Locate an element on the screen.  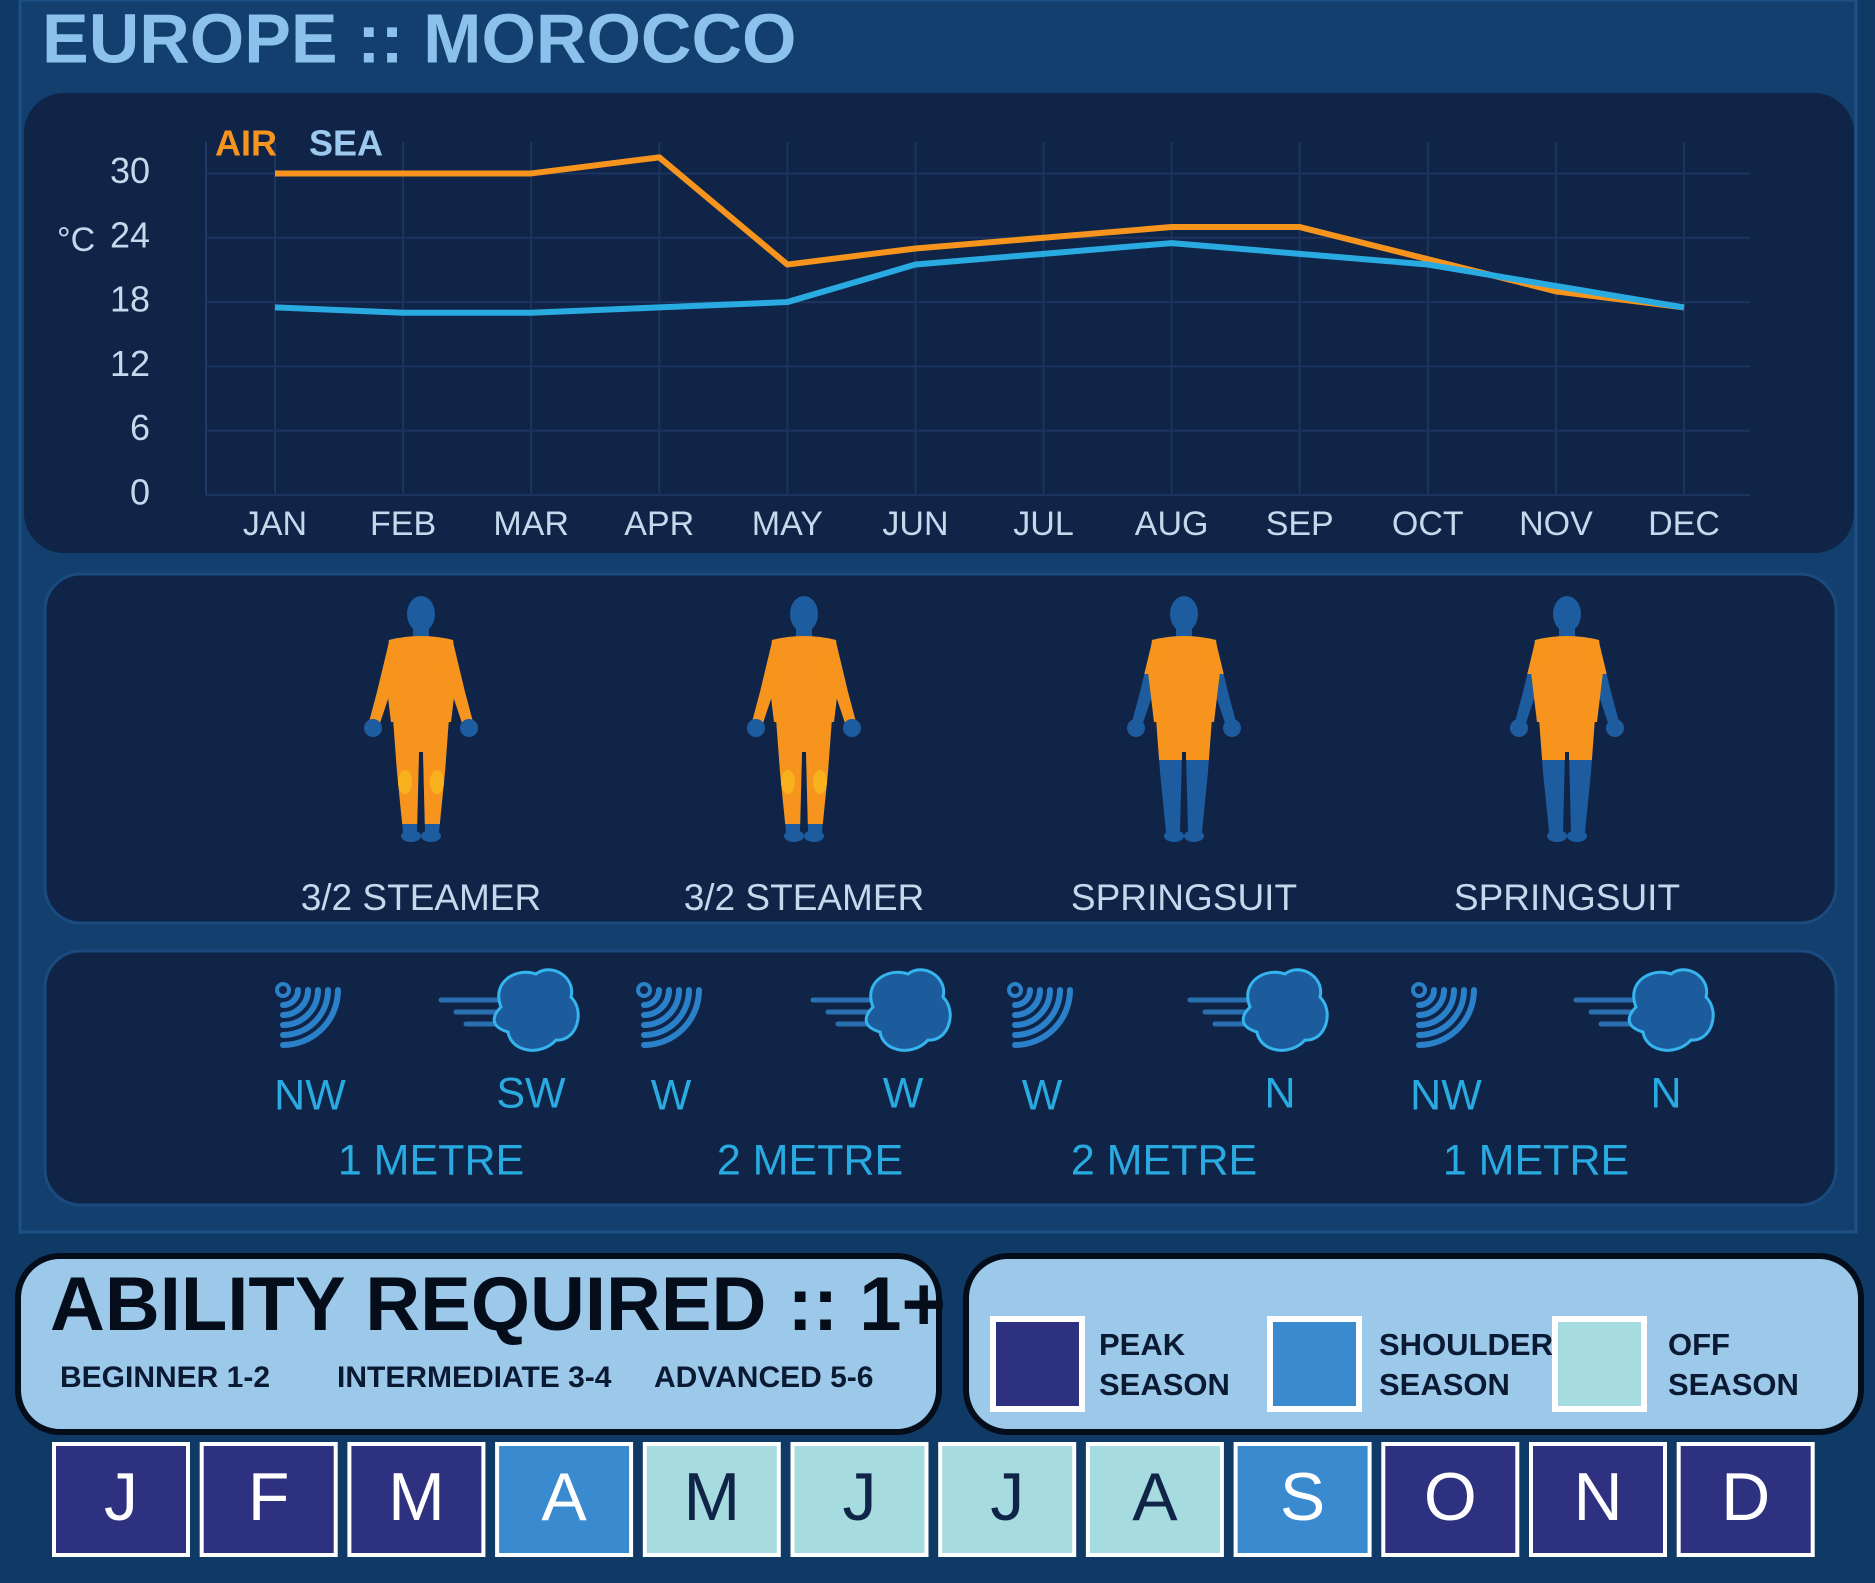
x-tick-label: DEC is located at coordinates (1684, 524).